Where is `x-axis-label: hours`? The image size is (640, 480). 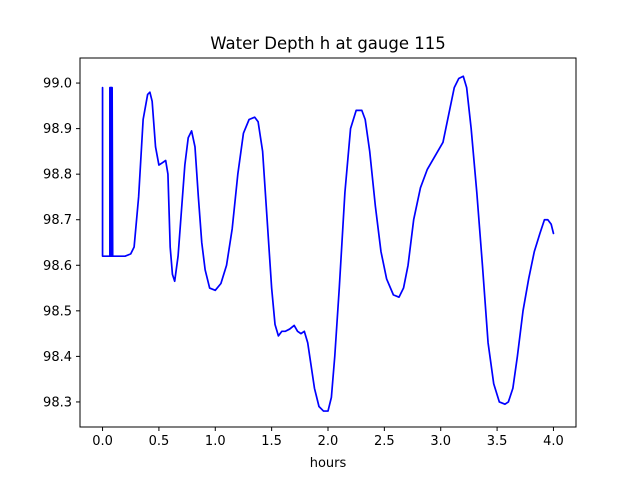
x-axis-label: hours is located at coordinates (328, 463).